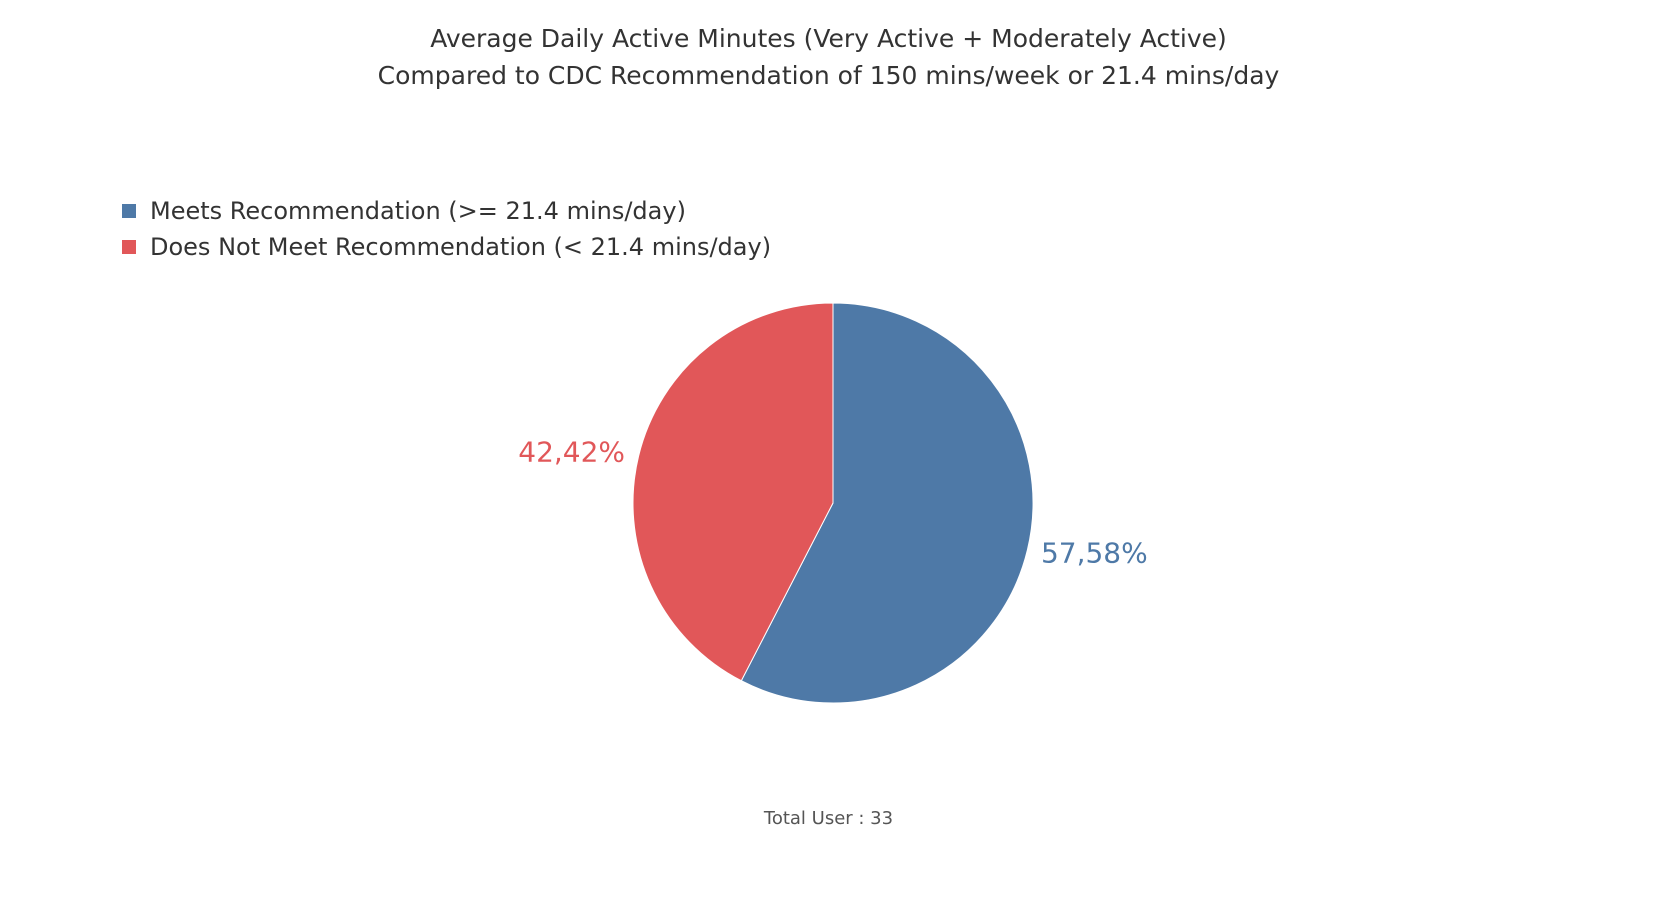  Describe the element at coordinates (1094, 552) in the screenshot. I see `pie-label-meets: 57,58%` at that location.